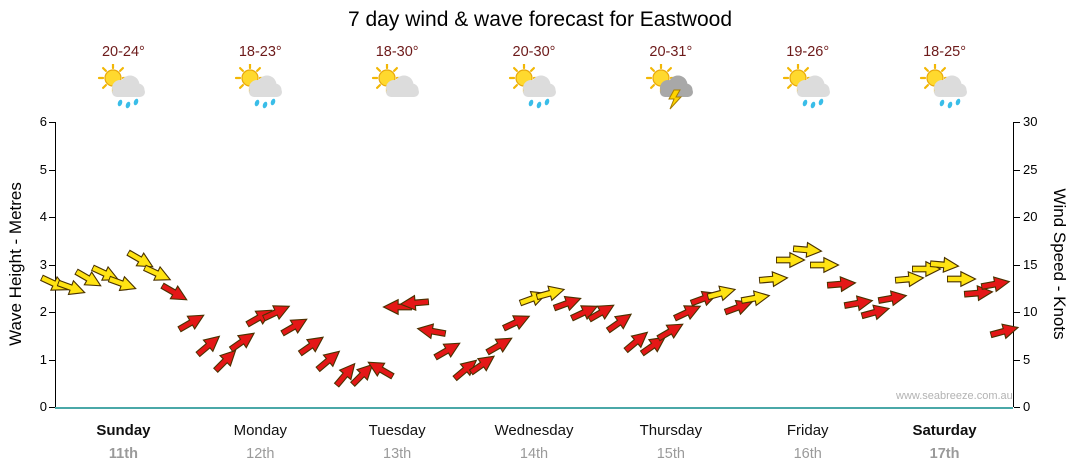 The height and width of the screenshot is (475, 1080). What do you see at coordinates (534, 430) in the screenshot?
I see `day-name: Wednesday` at bounding box center [534, 430].